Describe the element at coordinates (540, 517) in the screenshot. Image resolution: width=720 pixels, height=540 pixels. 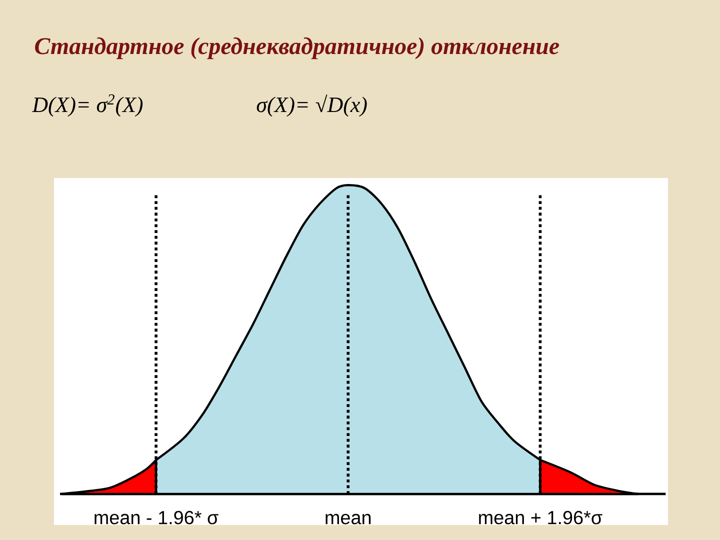
I see `x-tick-label: mean + 1.96*σ` at that location.